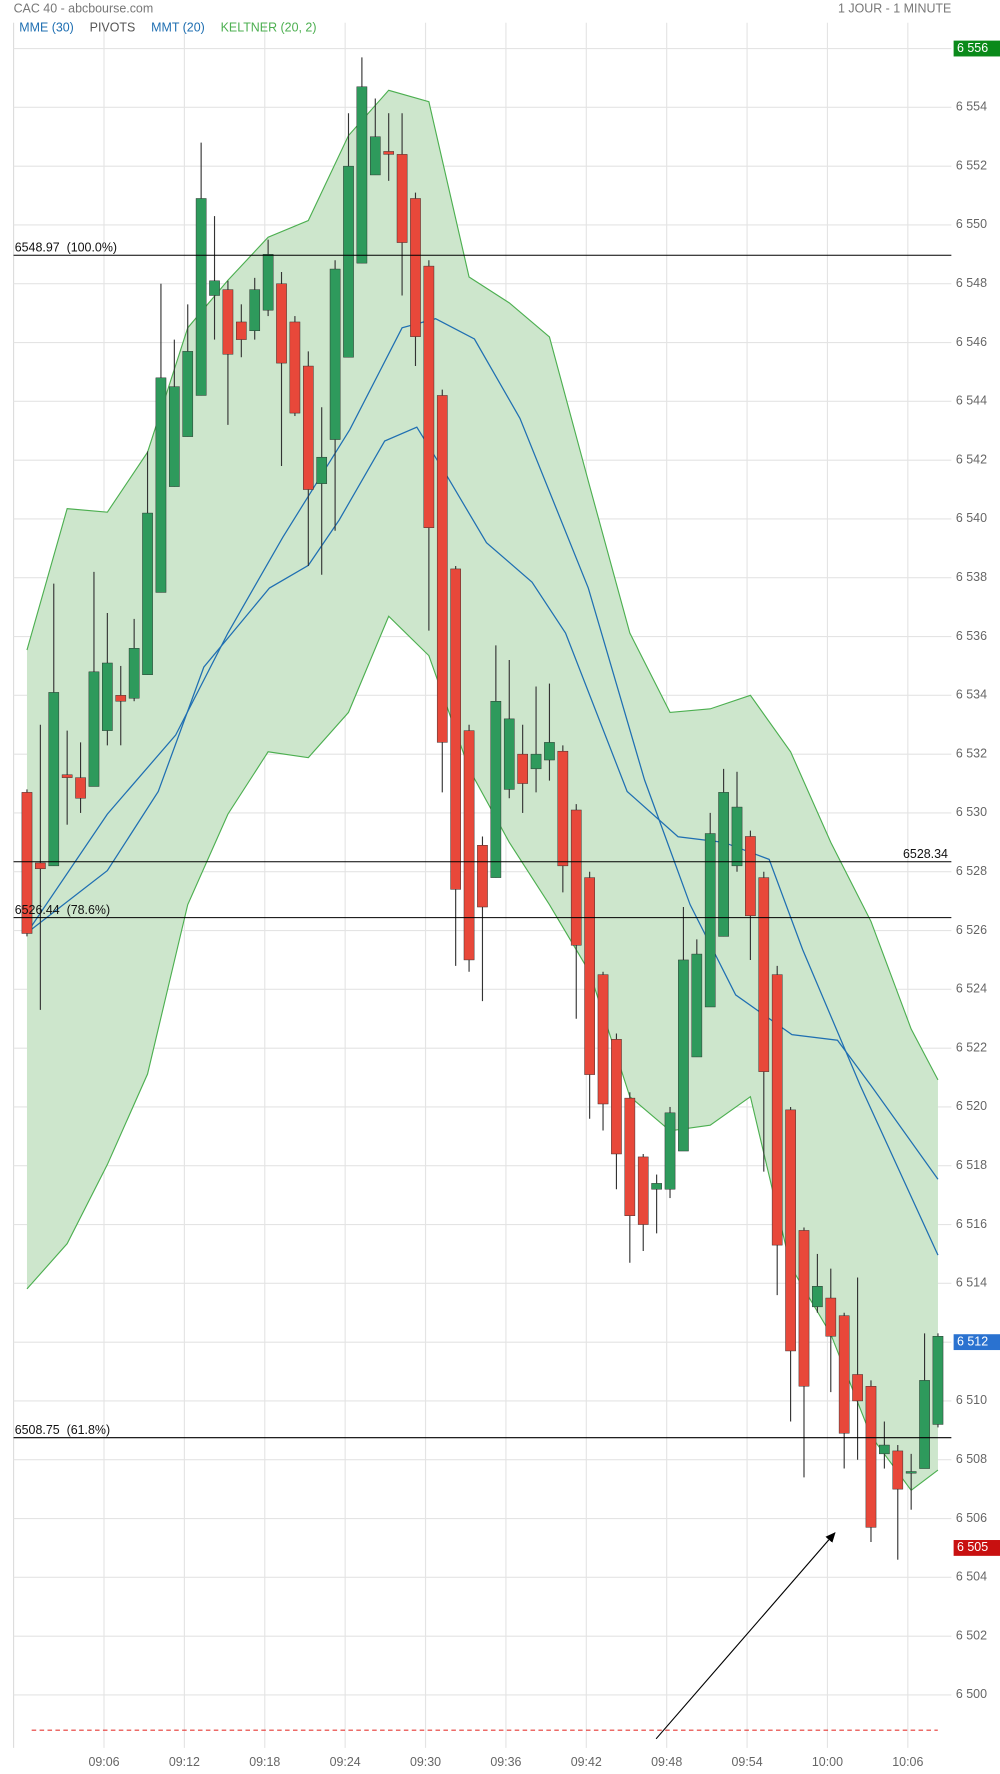 The height and width of the screenshot is (1774, 1000). What do you see at coordinates (971, 401) in the screenshot?
I see `y-tick-label: 6 544` at bounding box center [971, 401].